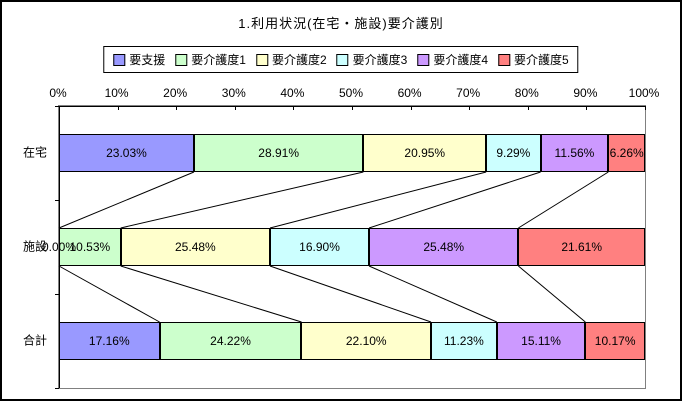 The image size is (682, 401). I want to click on segment-data-label: 11.56%, so click(574, 153).